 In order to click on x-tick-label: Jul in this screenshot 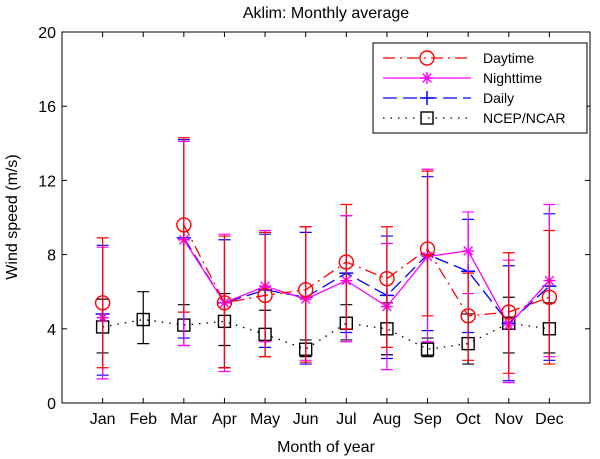, I will do `click(346, 419)`.